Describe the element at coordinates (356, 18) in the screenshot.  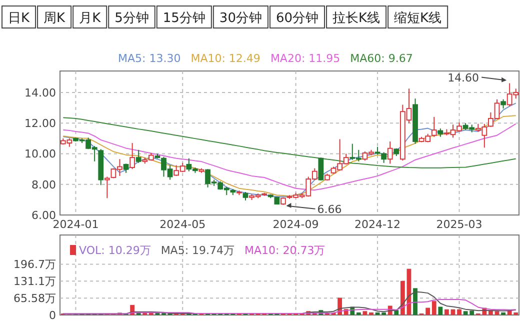
I see `text: 拉长K线` at that location.